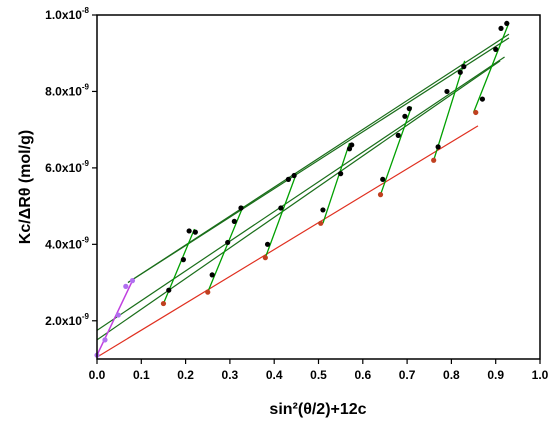 The height and width of the screenshot is (429, 550). Describe the element at coordinates (141, 375) in the screenshot. I see `x-tick-label: 0.1` at that location.